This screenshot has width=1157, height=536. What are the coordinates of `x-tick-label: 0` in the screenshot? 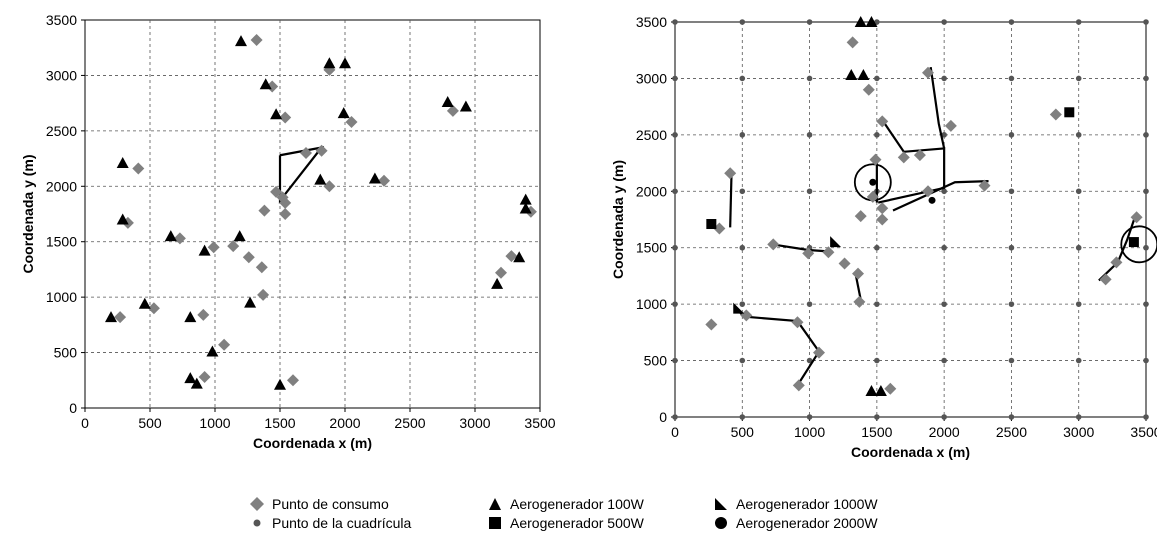 It's located at (85, 423).